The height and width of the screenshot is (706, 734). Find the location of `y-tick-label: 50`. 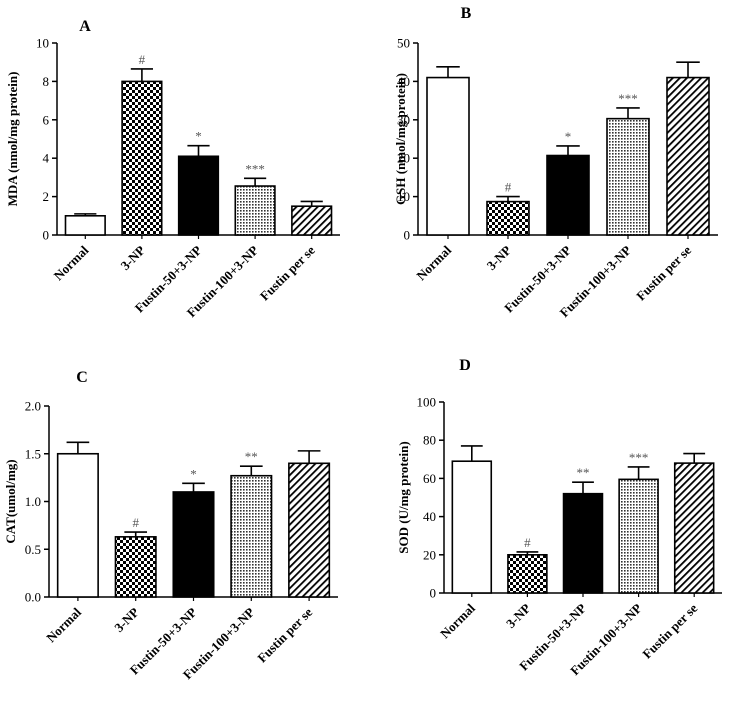

y-tick-label: 50 is located at coordinates (403, 43).